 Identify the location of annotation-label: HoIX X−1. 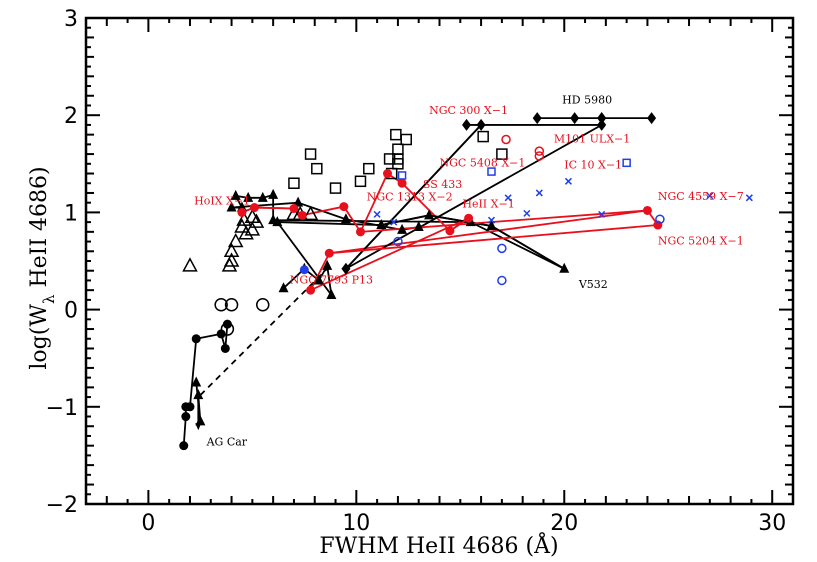
(222, 201).